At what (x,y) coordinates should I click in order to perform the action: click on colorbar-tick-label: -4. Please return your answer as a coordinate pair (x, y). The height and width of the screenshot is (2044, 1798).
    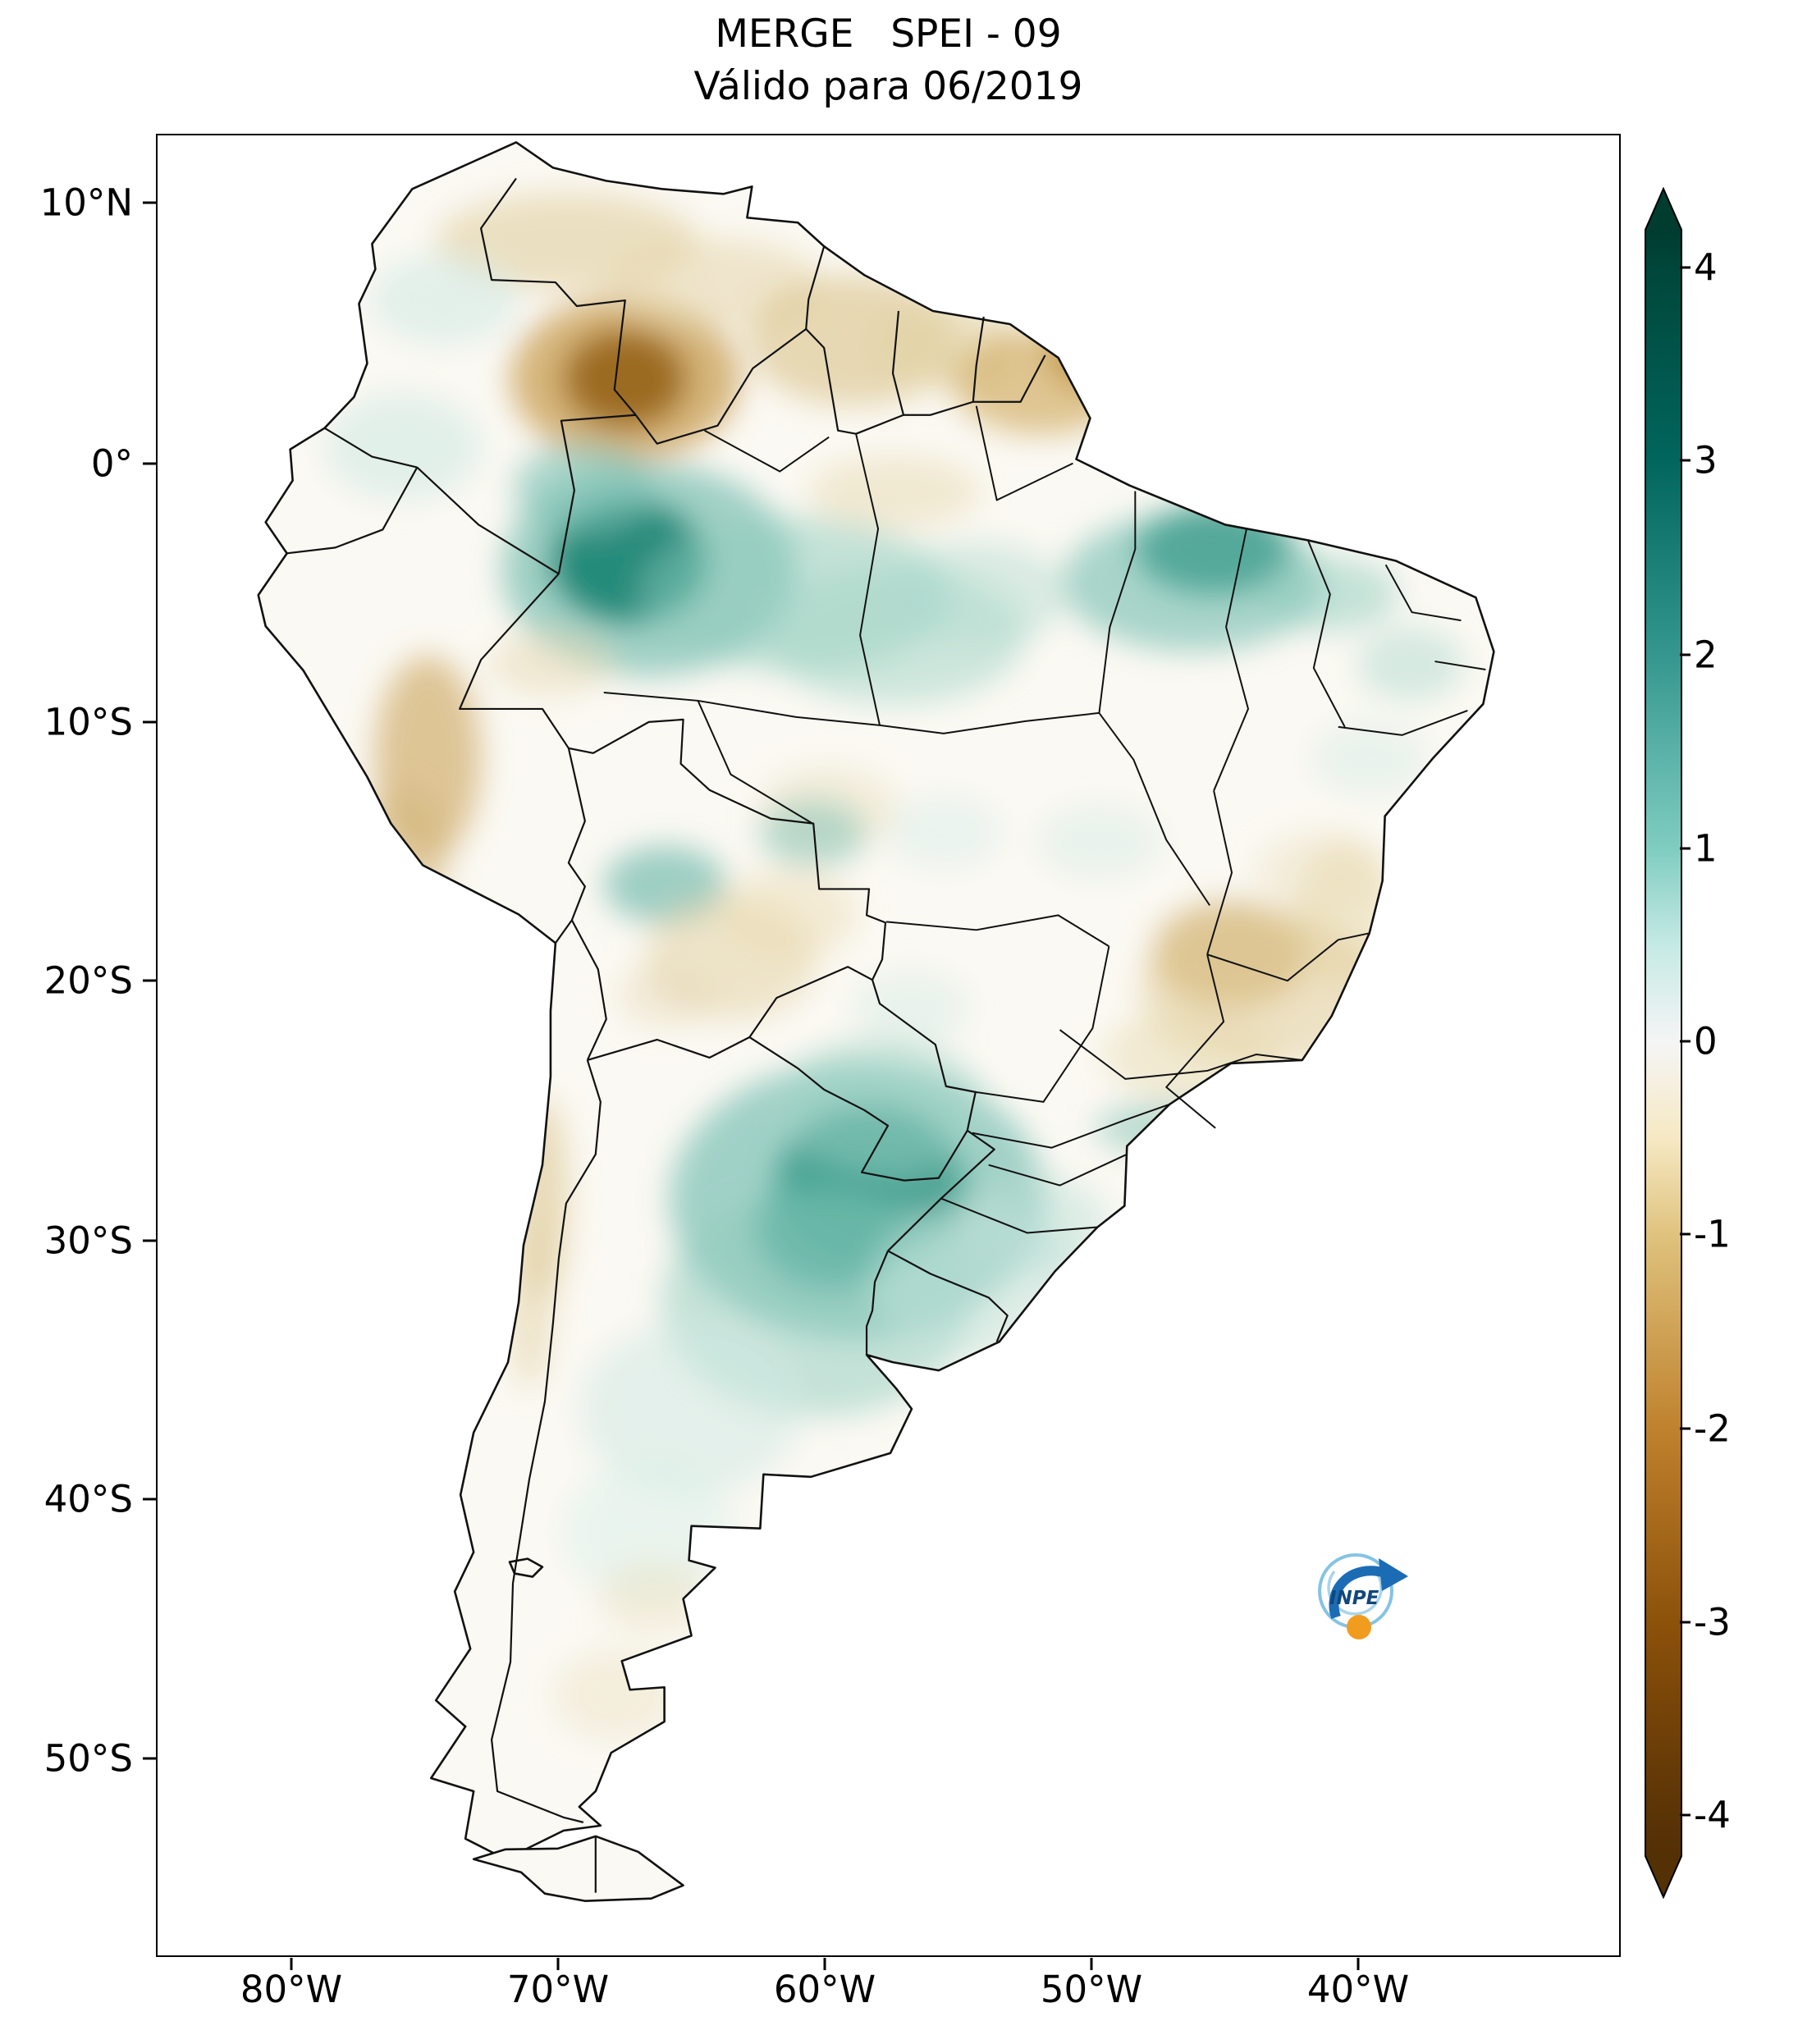
    Looking at the image, I should click on (1713, 1815).